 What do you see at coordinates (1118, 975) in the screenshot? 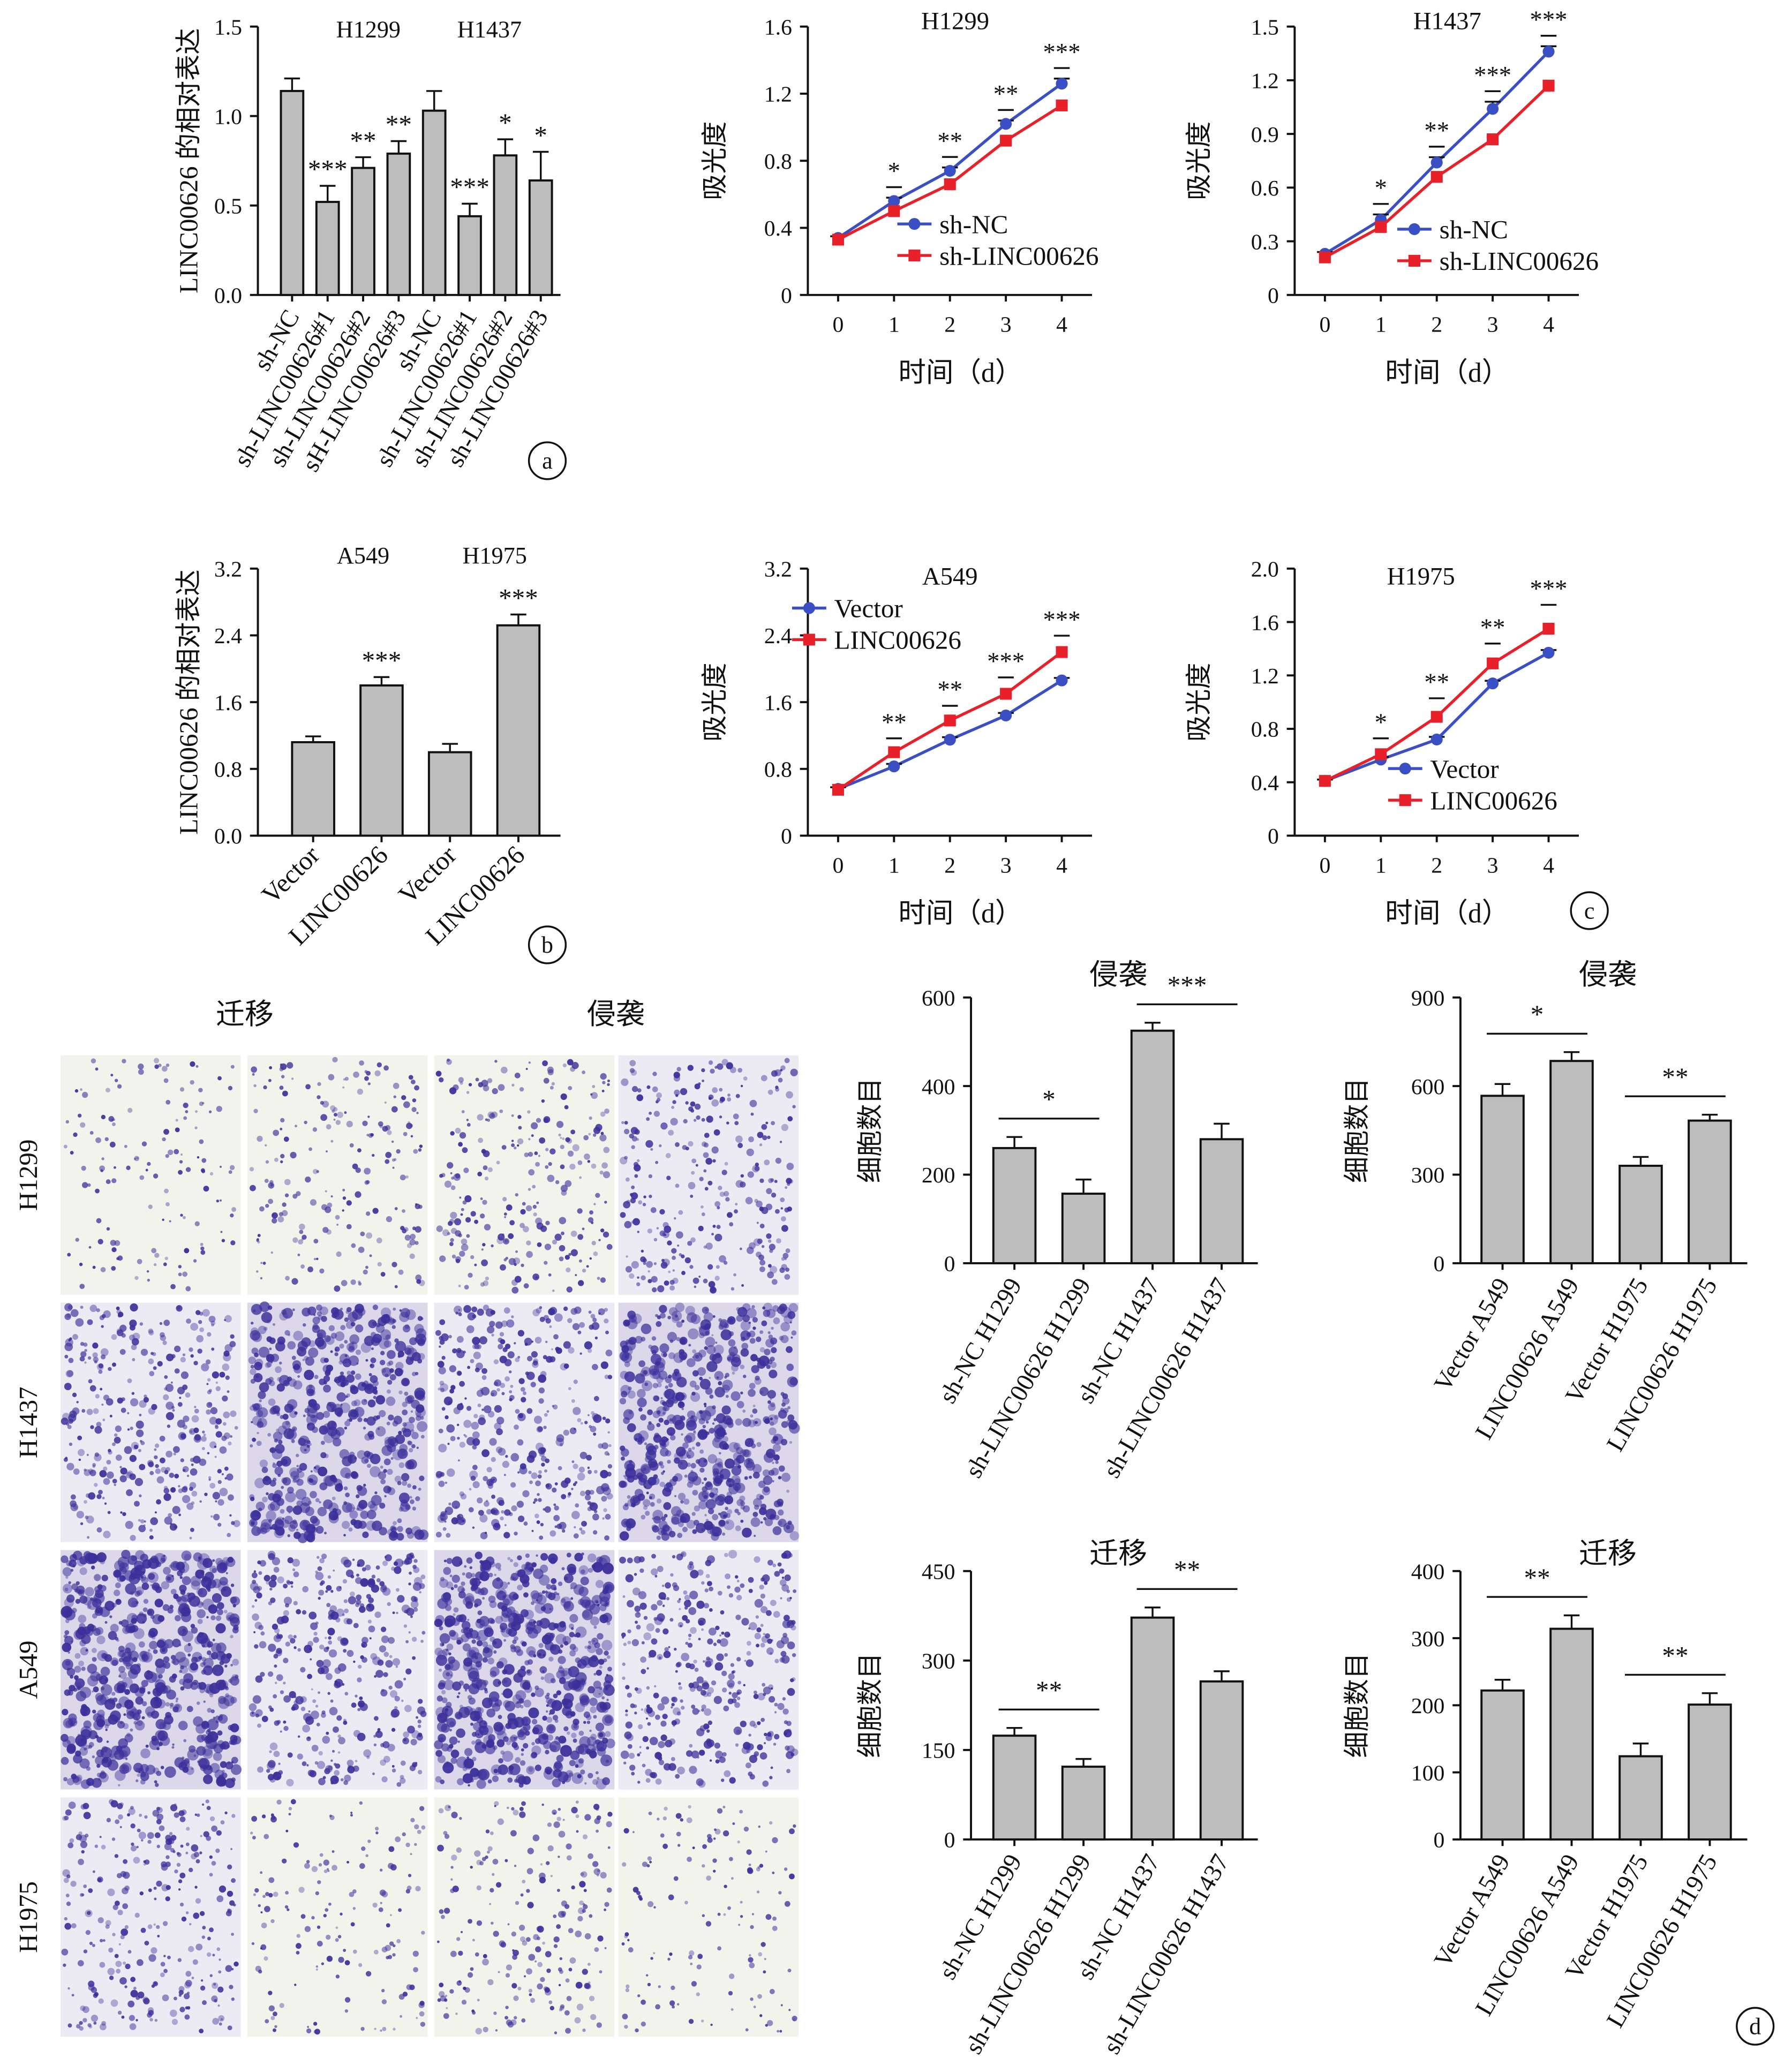
I see `chart-title: 侵袭` at bounding box center [1118, 975].